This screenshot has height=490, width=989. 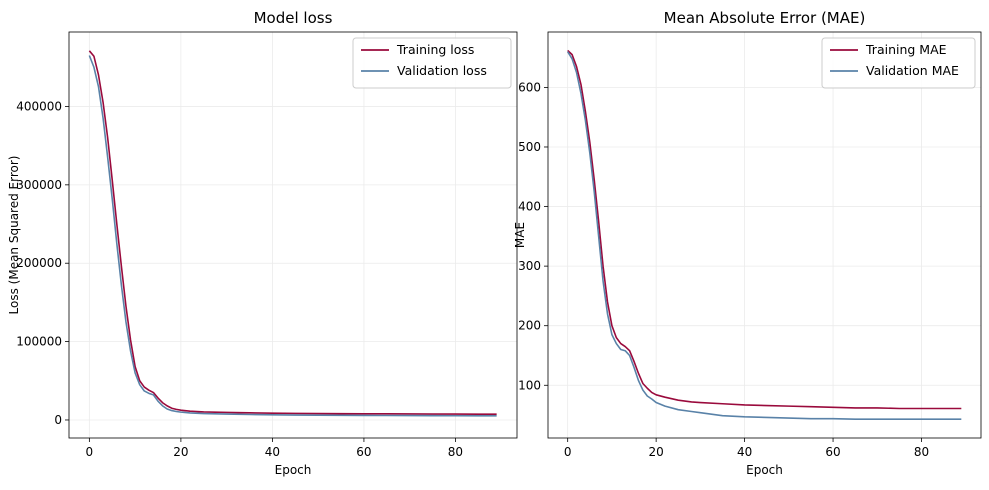 What do you see at coordinates (58, 420) in the screenshot?
I see `y-tick-label: 0` at bounding box center [58, 420].